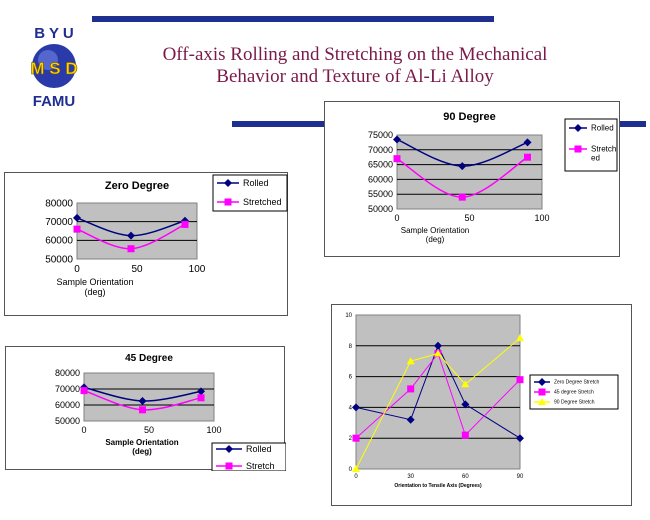 The image size is (650, 520). I want to click on legend-label: Stretched, so click(262, 202).